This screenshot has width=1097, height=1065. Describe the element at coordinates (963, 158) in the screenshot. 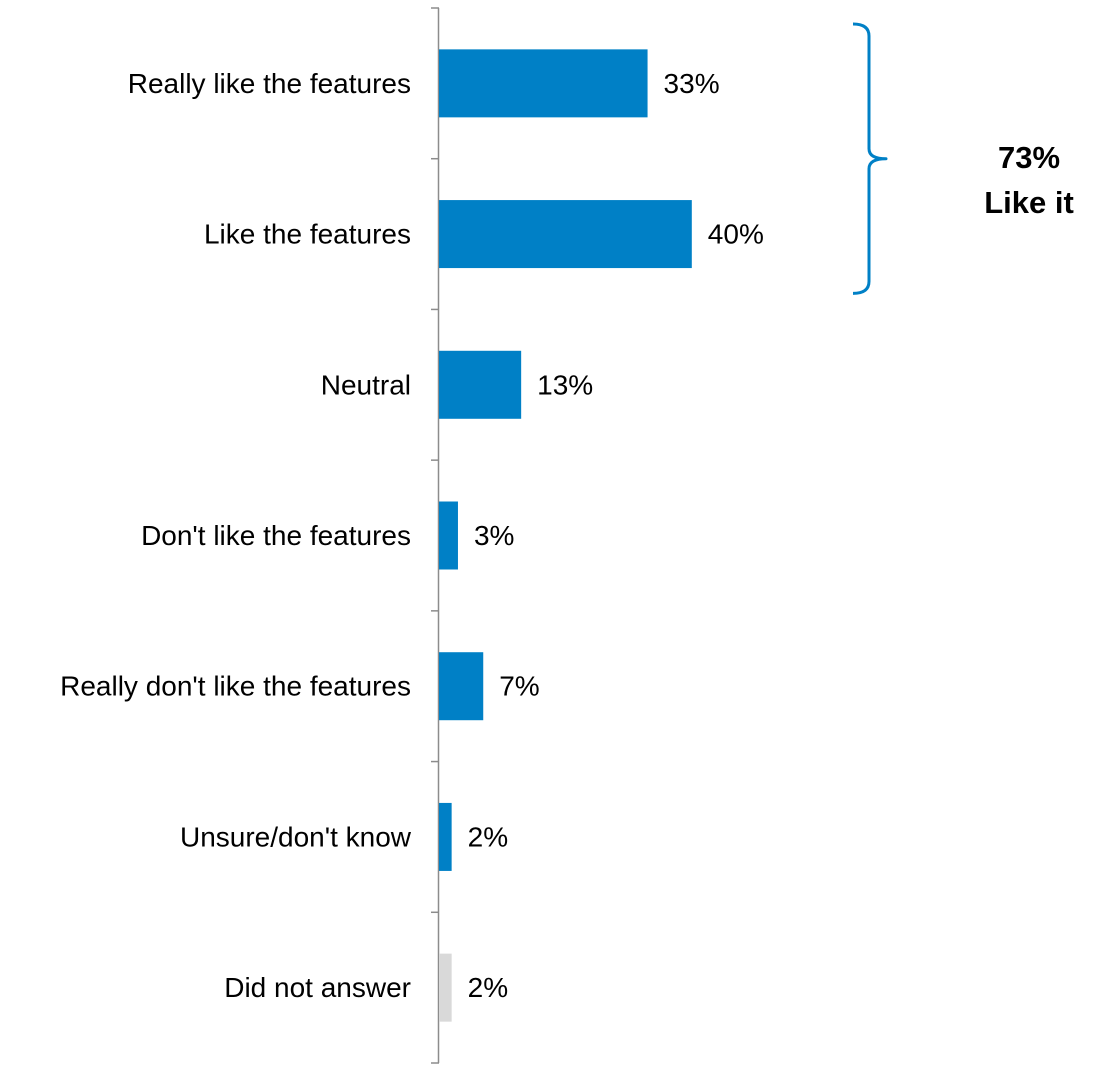

I see `like-it-annotation: 73% Like it` at that location.